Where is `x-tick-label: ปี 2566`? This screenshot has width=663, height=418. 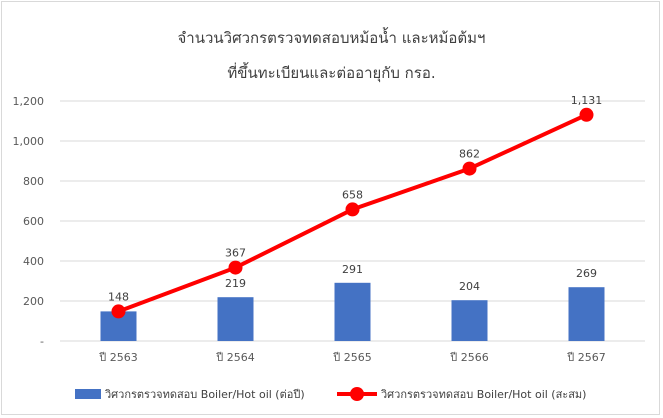 x-tick-label: ปี 2566 is located at coordinates (469, 357).